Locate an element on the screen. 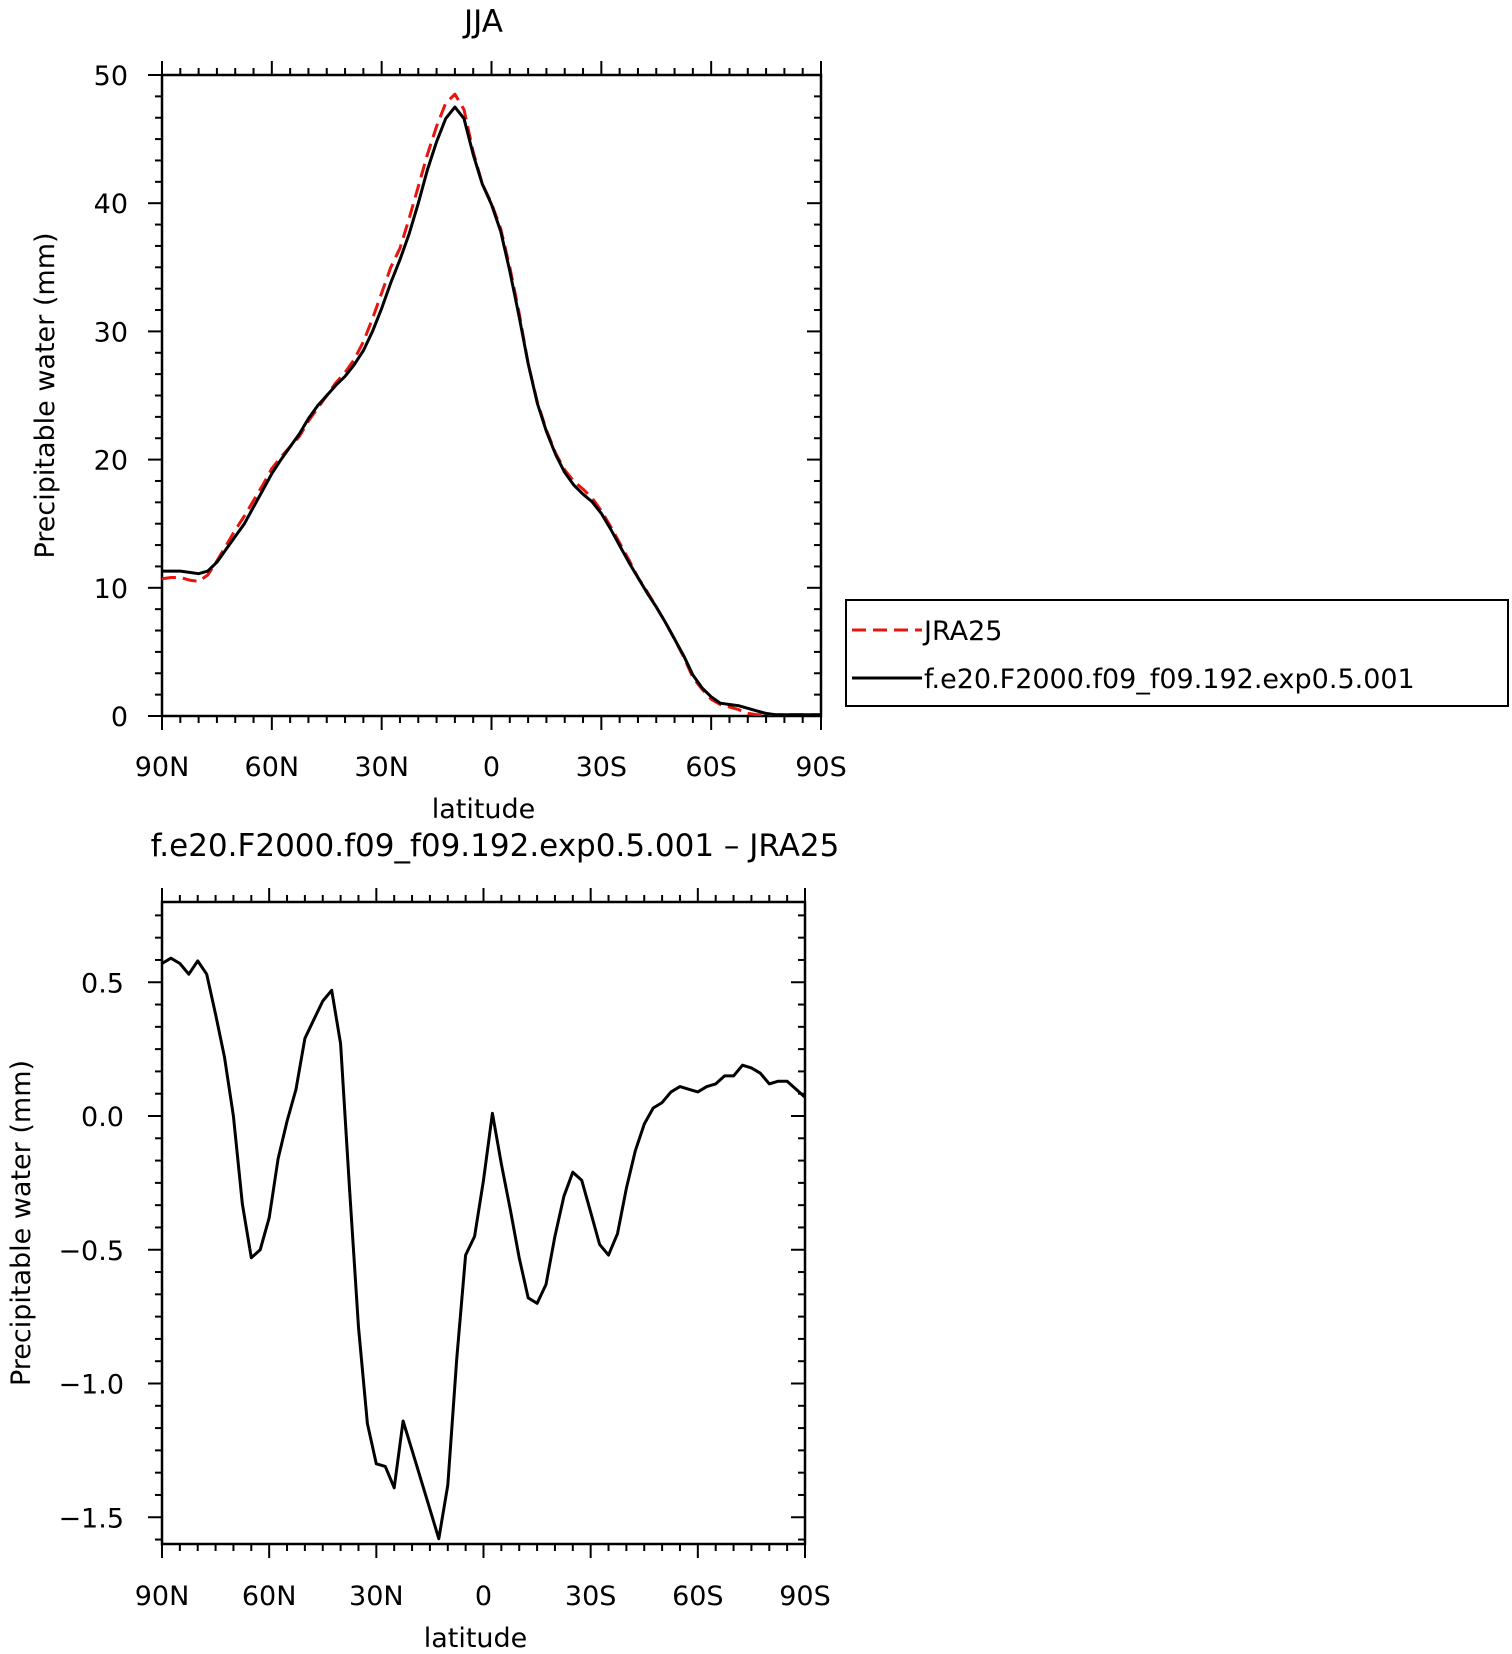 The height and width of the screenshot is (1654, 1512). y-tick-label: −1.0 is located at coordinates (91, 1385).